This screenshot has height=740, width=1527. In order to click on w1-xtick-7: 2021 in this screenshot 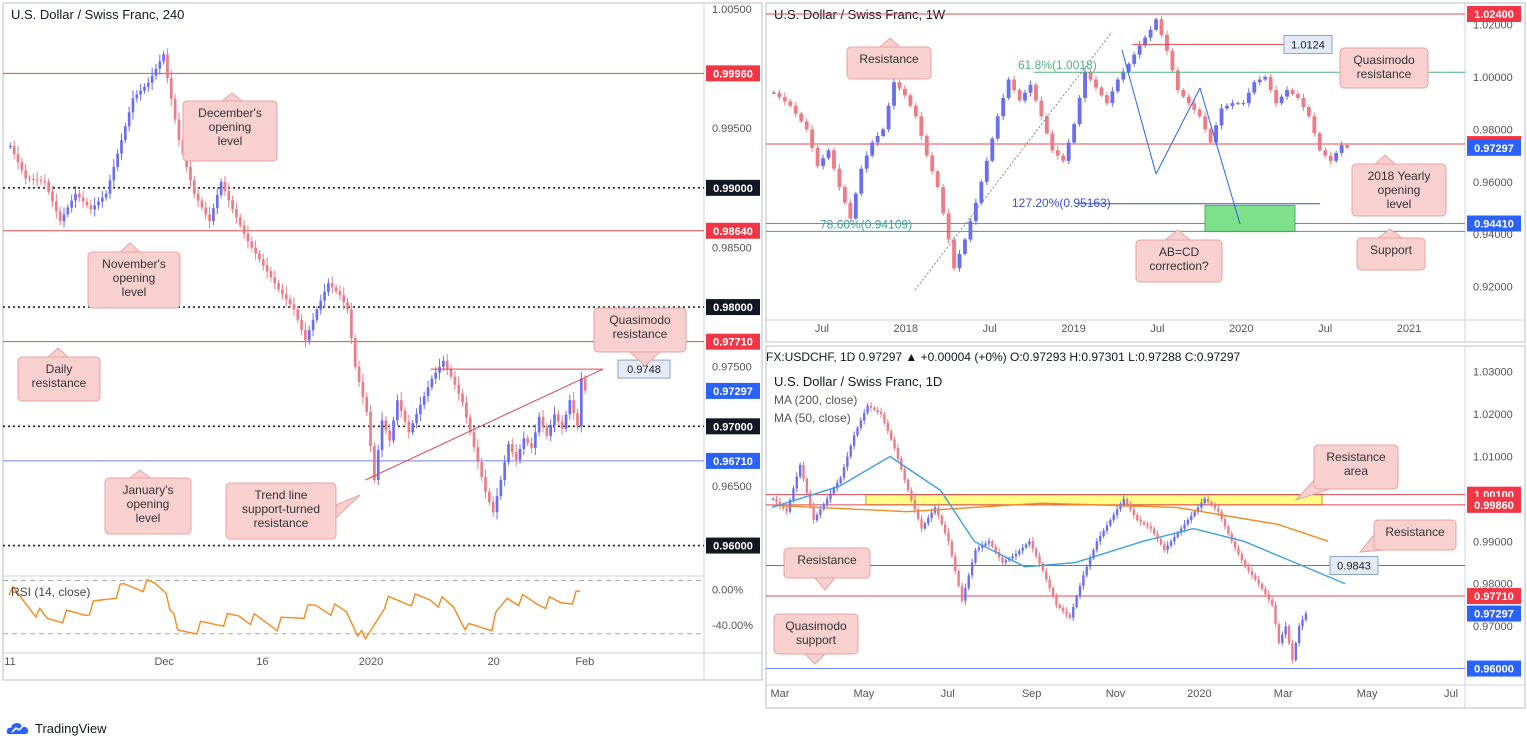, I will do `click(1409, 329)`.